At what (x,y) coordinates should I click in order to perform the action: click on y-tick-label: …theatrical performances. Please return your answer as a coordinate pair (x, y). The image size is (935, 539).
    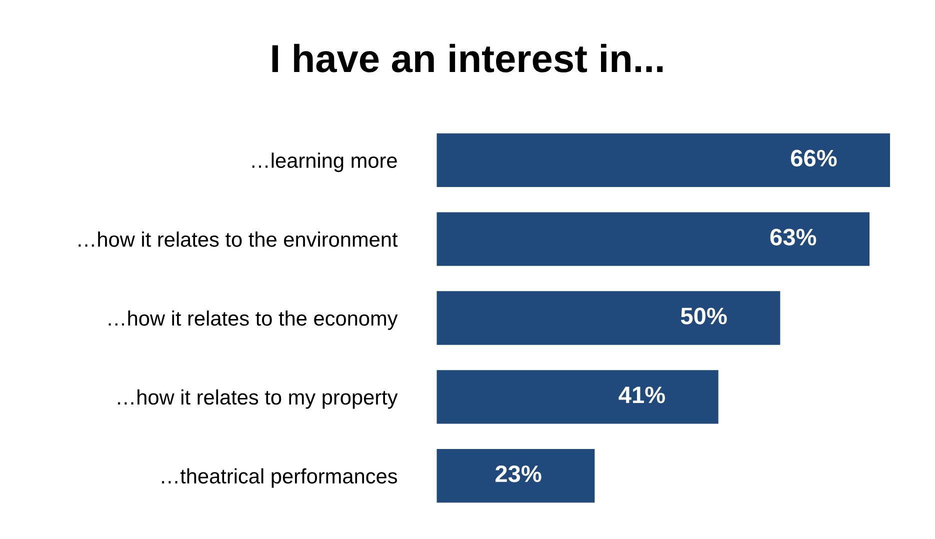
    Looking at the image, I should click on (280, 478).